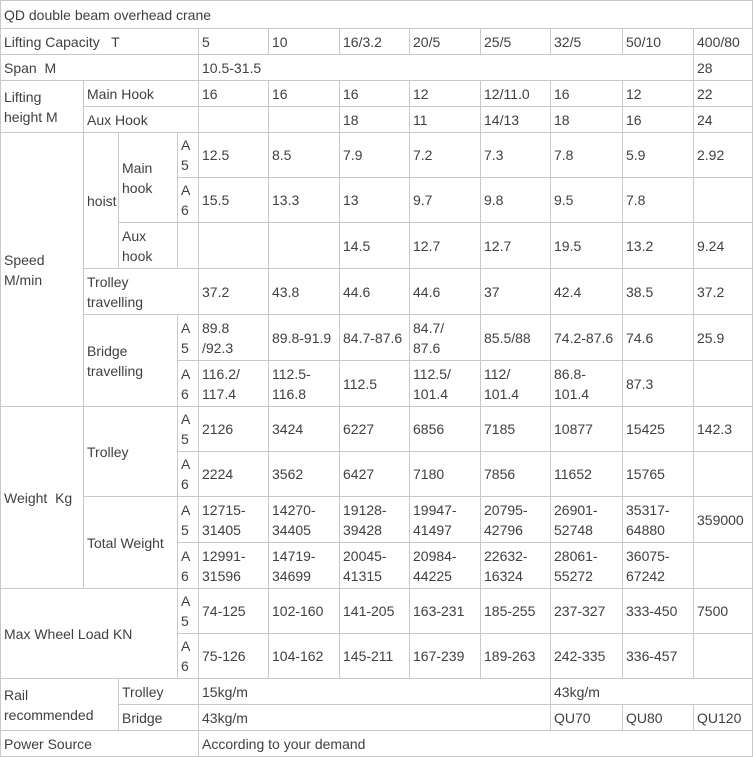 The height and width of the screenshot is (757, 753). I want to click on speed-hoist-aux-row: Aux hook 14.5 12.7 12.7 19.5 13.2 9.24, so click(377, 245).